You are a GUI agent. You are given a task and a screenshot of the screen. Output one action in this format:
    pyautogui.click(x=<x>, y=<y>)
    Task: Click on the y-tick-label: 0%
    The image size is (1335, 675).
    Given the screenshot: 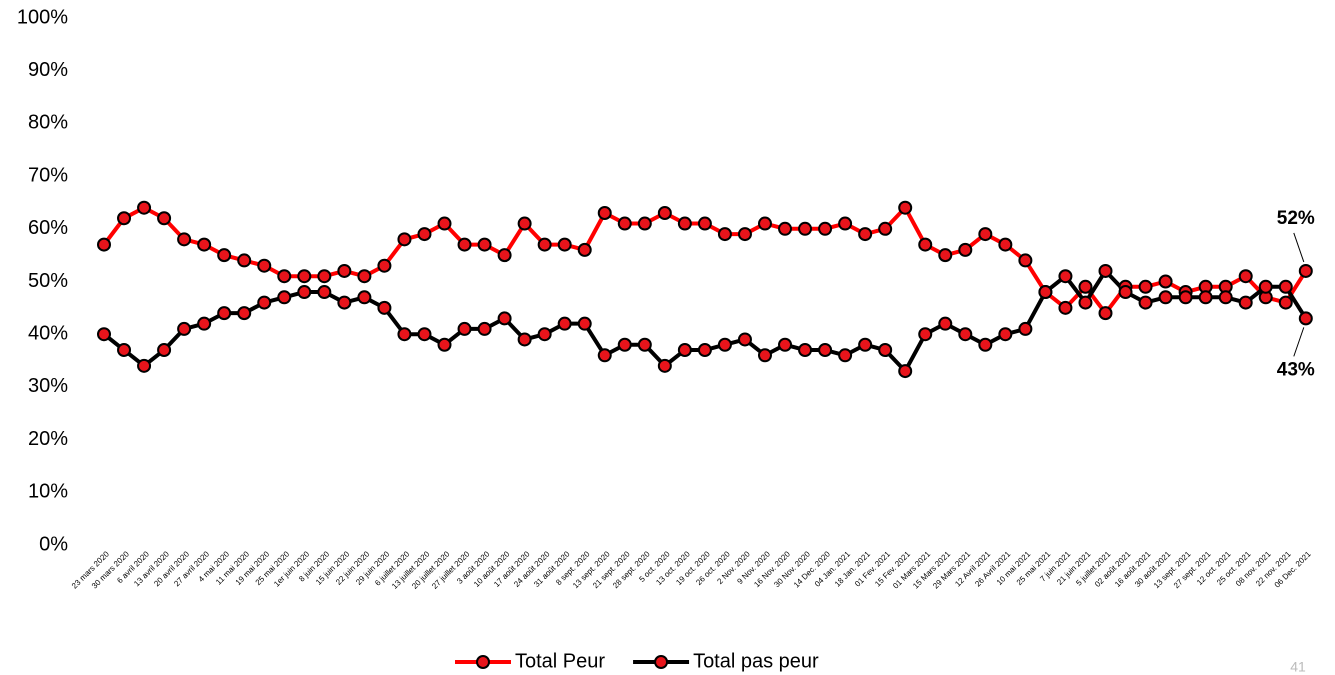 What is the action you would take?
    pyautogui.click(x=53, y=544)
    